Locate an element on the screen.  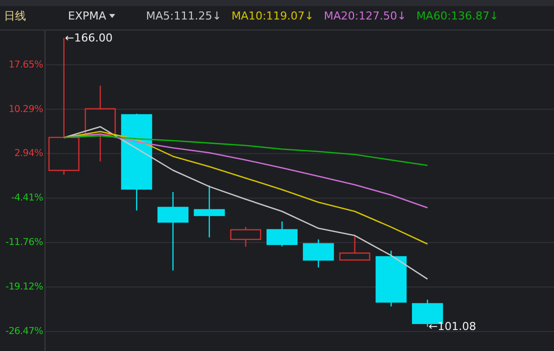
text: EXPMA is located at coordinates (87, 16).